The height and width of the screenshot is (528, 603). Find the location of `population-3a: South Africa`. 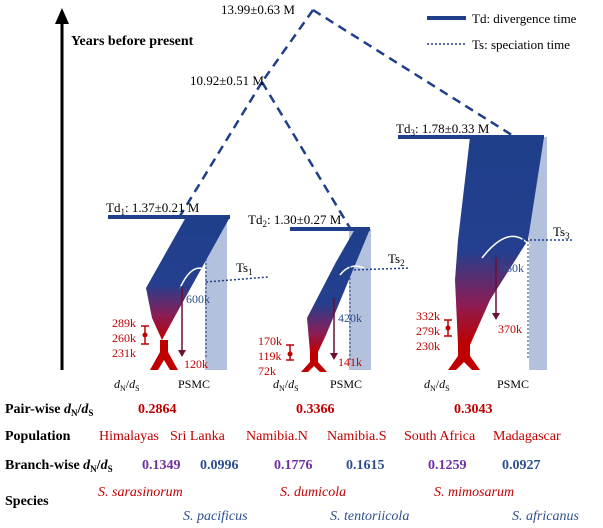

population-3a: South Africa is located at coordinates (440, 436).